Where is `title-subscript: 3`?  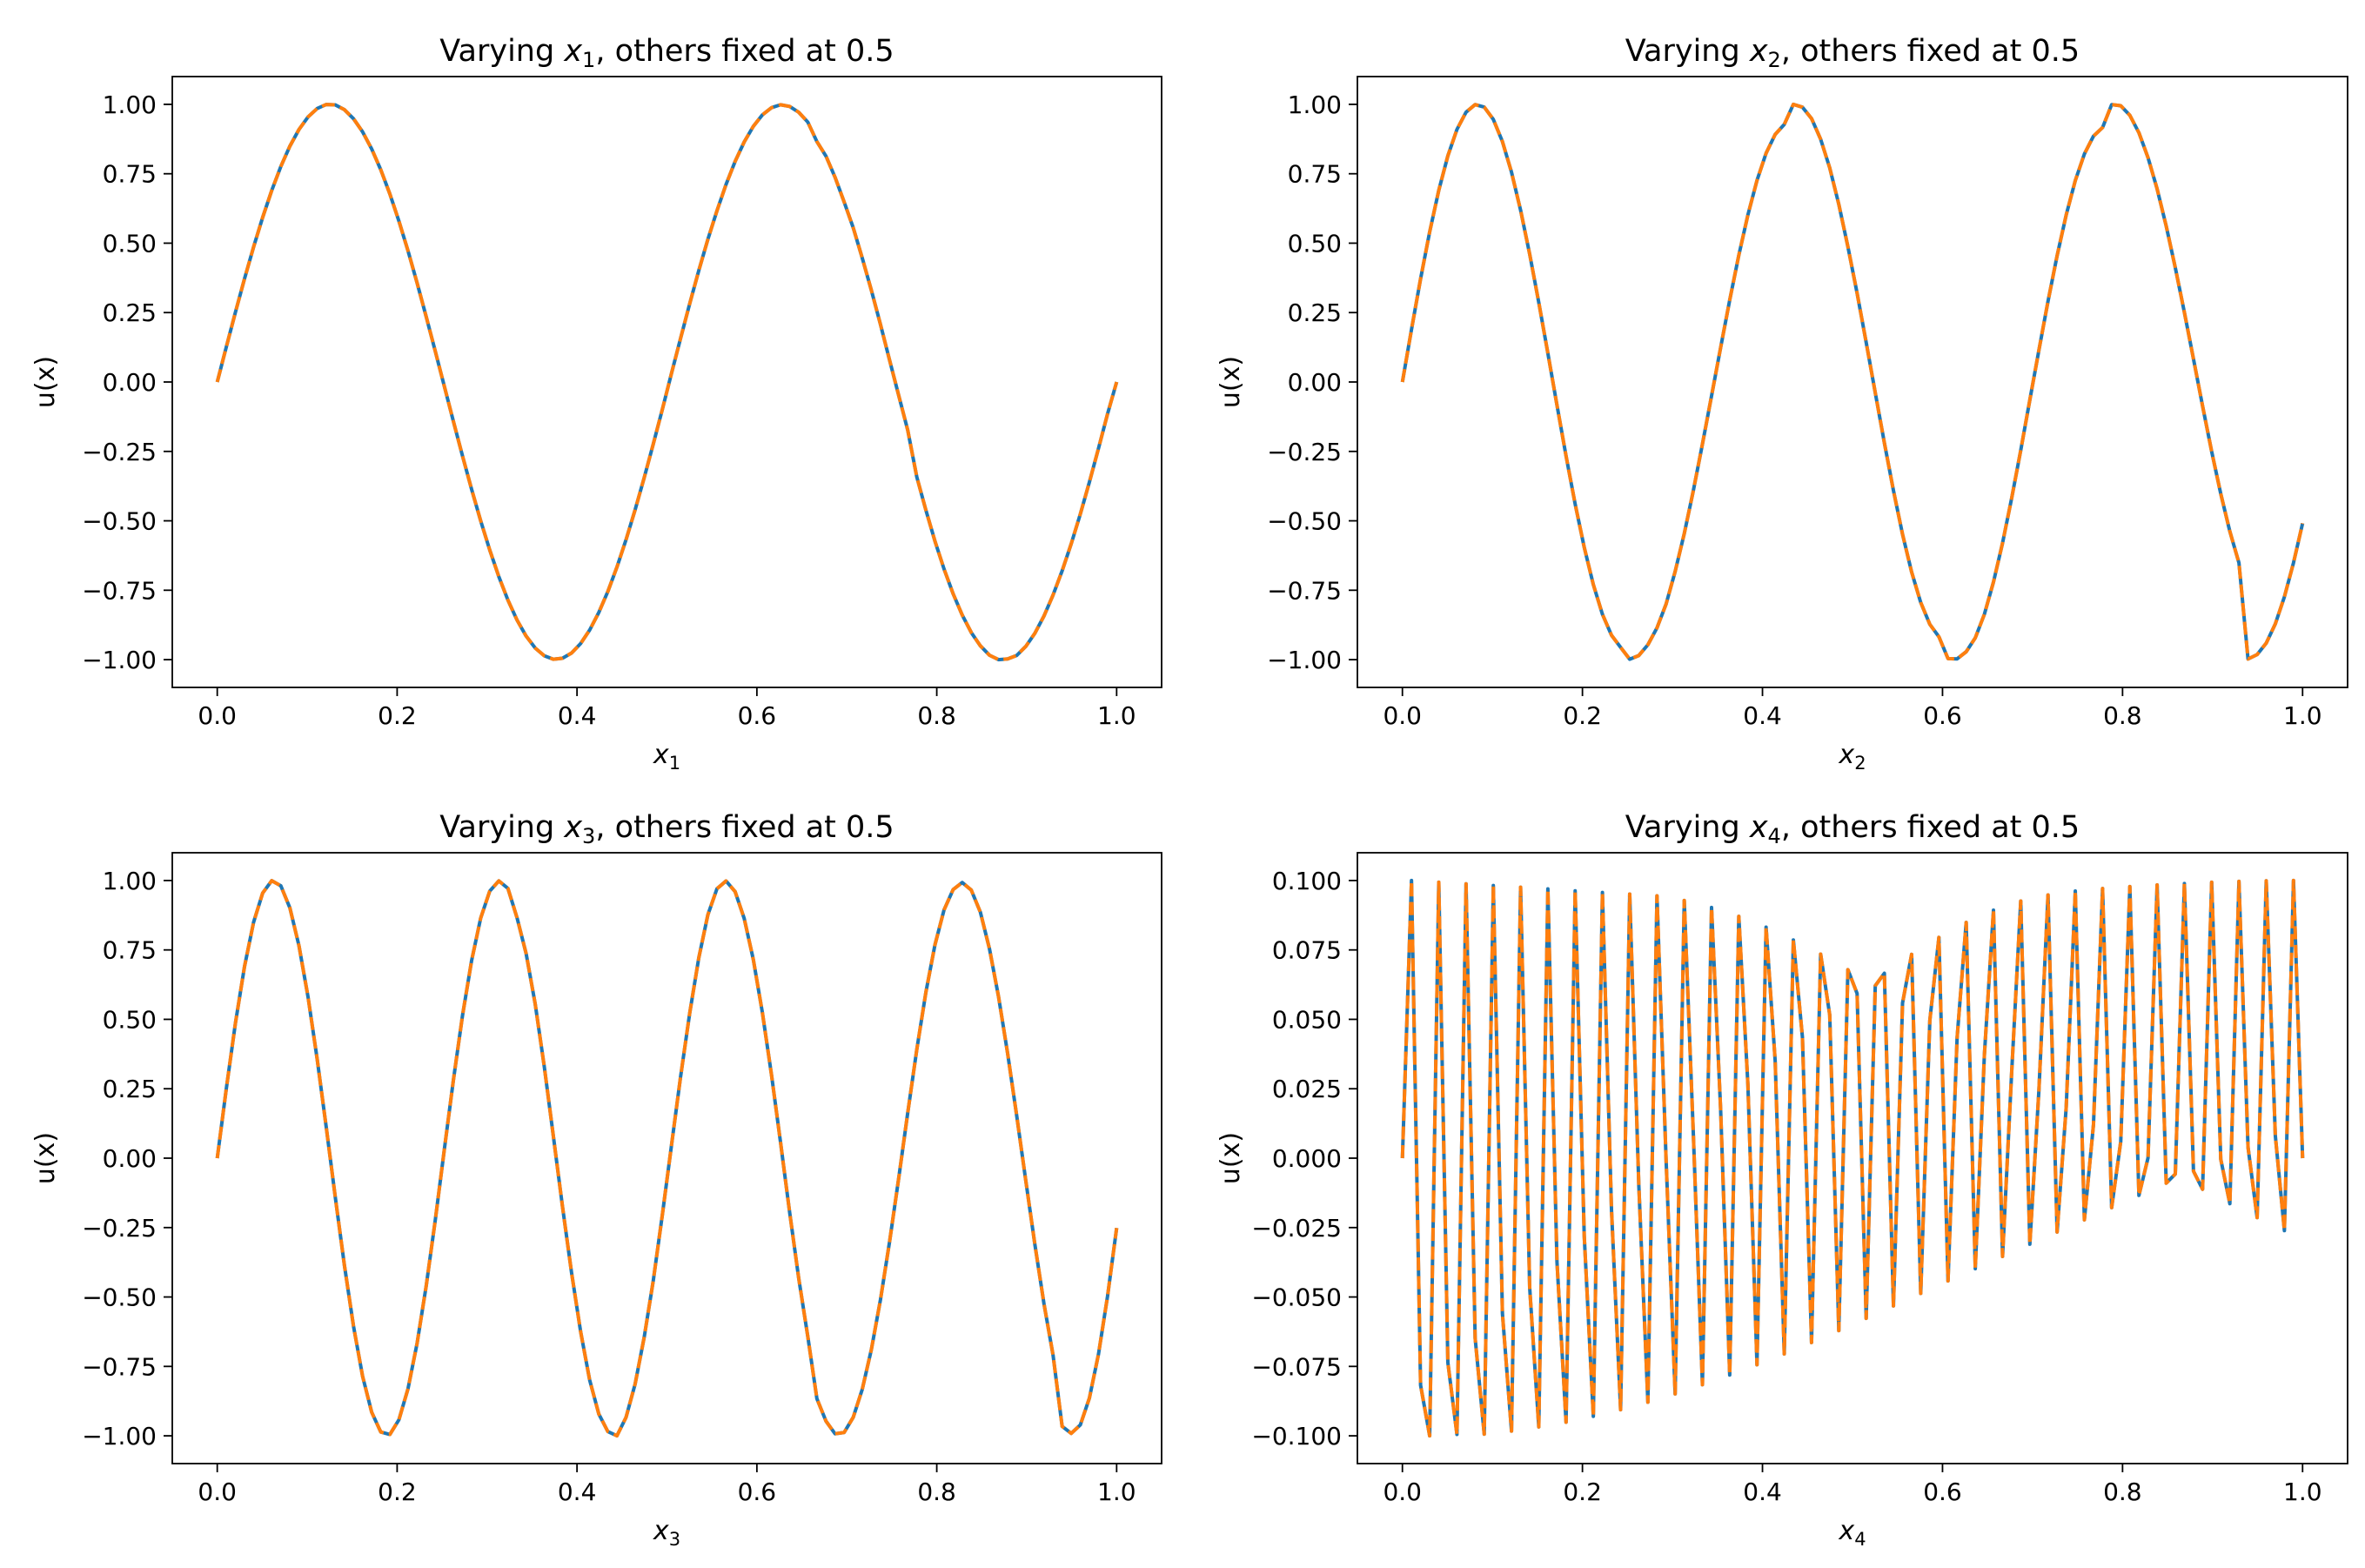 title-subscript: 3 is located at coordinates (588, 836).